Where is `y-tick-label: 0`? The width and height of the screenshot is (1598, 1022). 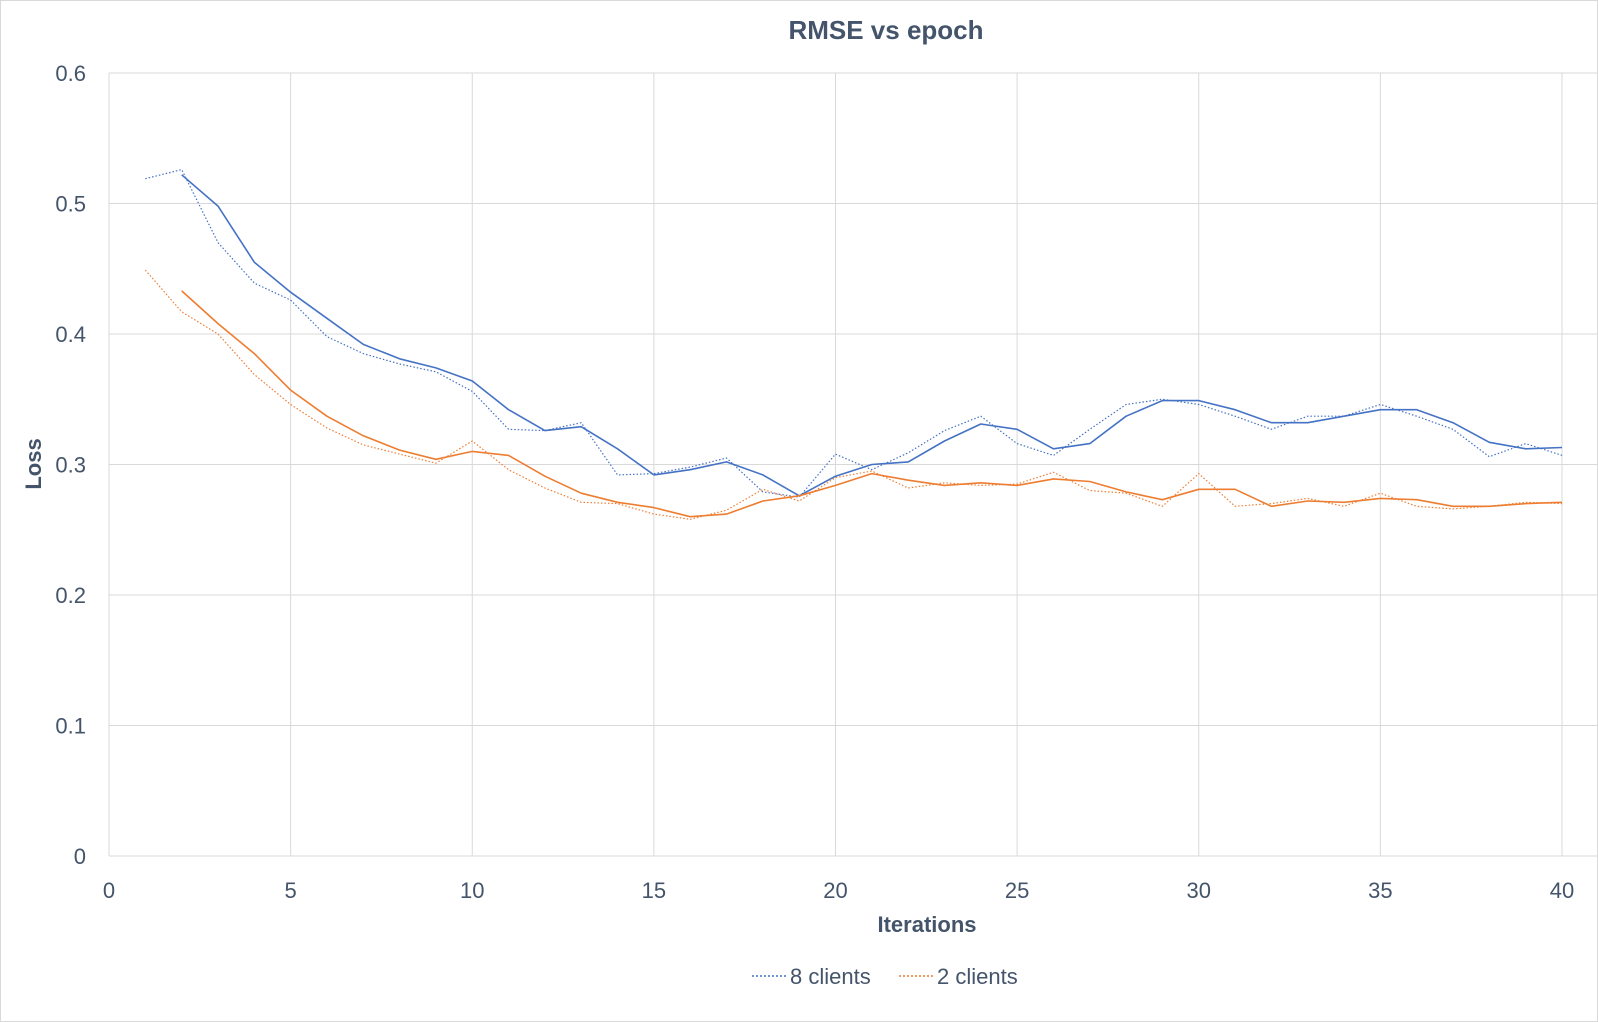
y-tick-label: 0 is located at coordinates (80, 856).